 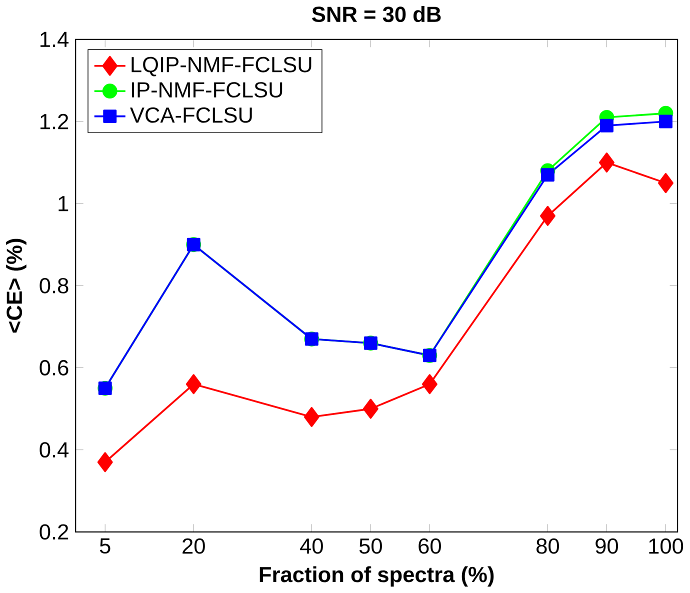 I want to click on x-tick-label: 20, so click(x=193, y=546).